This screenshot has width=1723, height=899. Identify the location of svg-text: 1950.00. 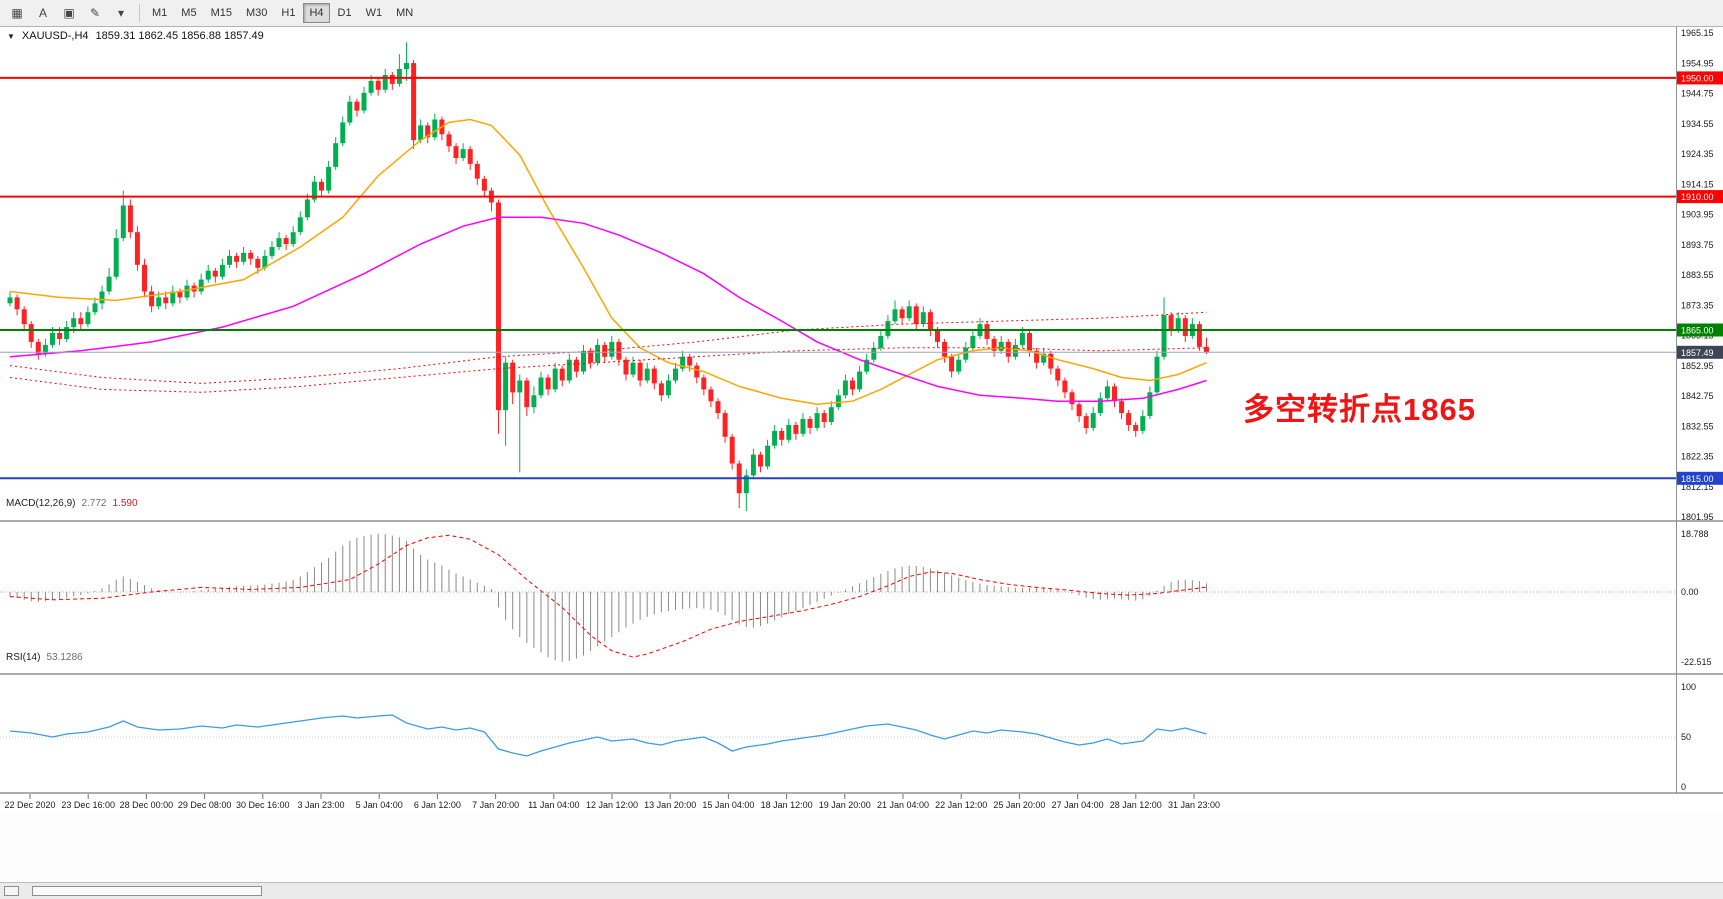
(1697, 78).